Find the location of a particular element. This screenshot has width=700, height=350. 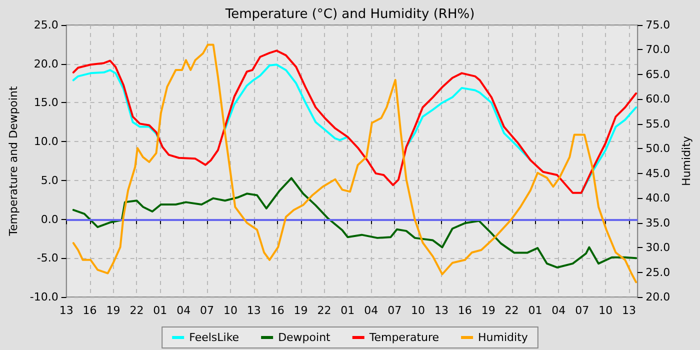

y2-tick-label: 50.0 is located at coordinates (658, 149).